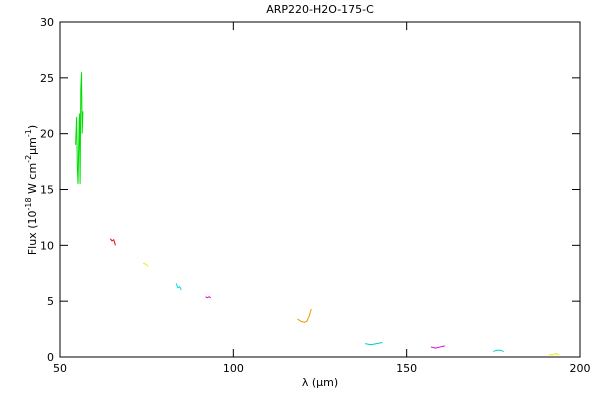  Describe the element at coordinates (406, 368) in the screenshot. I see `x-tick-label: 150` at that location.